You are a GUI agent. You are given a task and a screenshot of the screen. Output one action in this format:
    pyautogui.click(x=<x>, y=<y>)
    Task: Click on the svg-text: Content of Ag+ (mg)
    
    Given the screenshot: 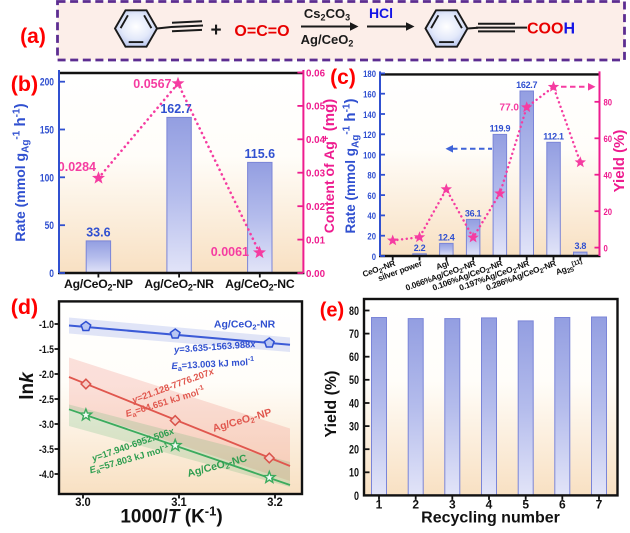 What is the action you would take?
    pyautogui.click(x=329, y=166)
    